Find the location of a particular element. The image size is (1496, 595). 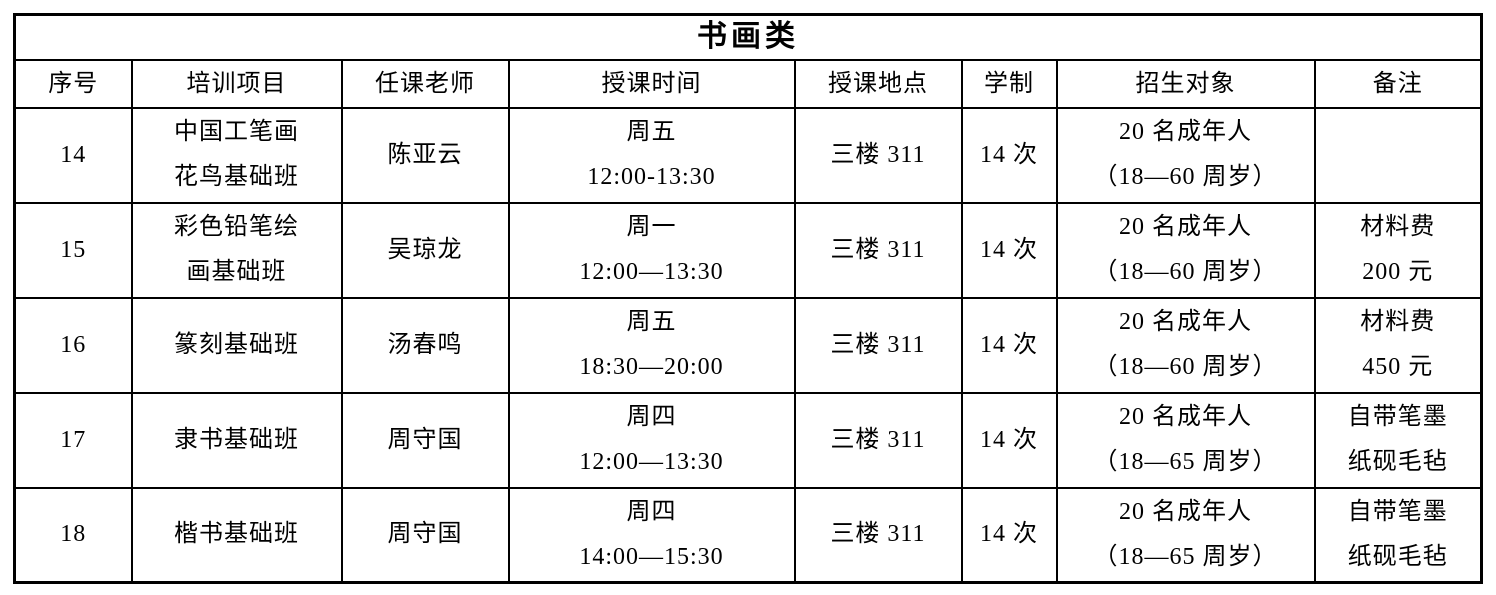

cell-project: 楷书基础班 is located at coordinates (236, 535).